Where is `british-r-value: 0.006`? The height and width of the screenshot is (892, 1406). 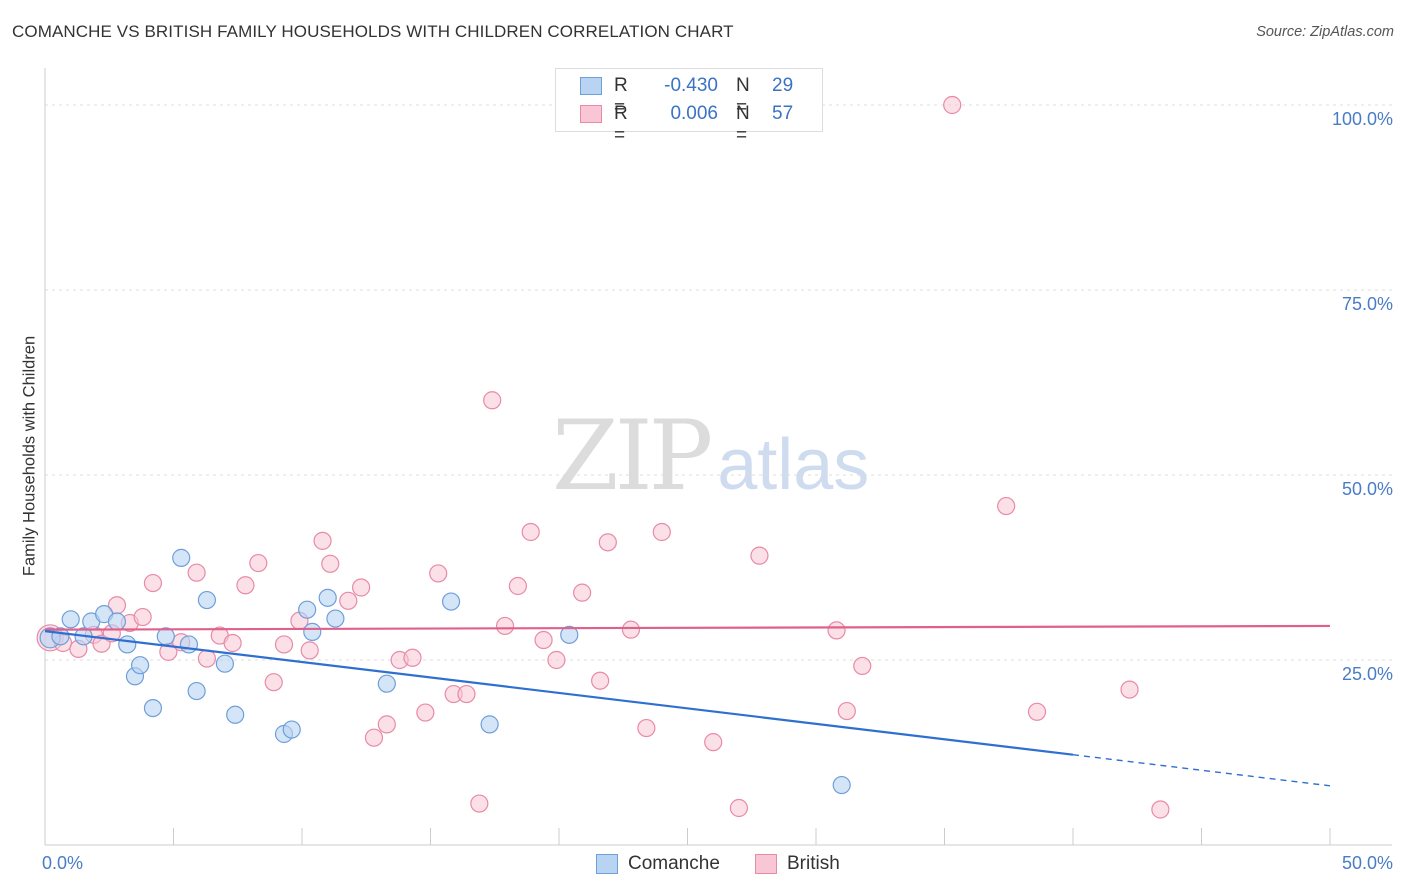
british-r-value: 0.006 is located at coordinates (694, 113).